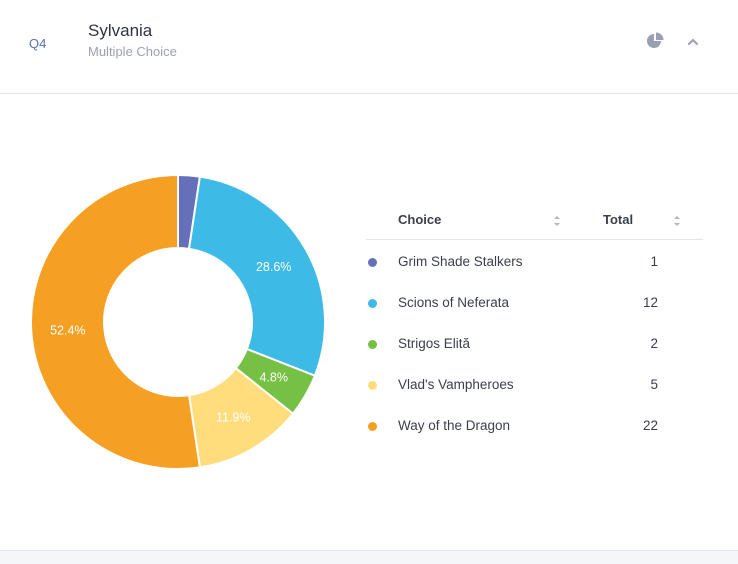 Image resolution: width=738 pixels, height=564 pixels. What do you see at coordinates (650, 425) in the screenshot?
I see `choice-total: 22` at bounding box center [650, 425].